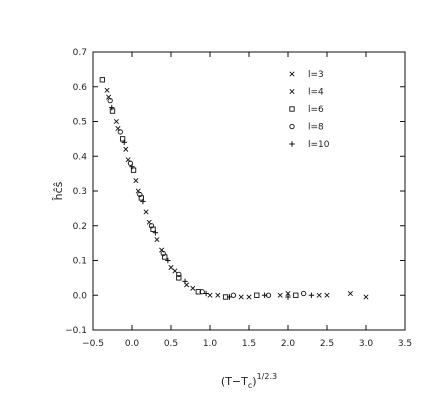 The width and height of the screenshot is (443, 406). What do you see at coordinates (58, 191) in the screenshot?
I see `y-axis-title: ĥĉŝ` at bounding box center [58, 191].